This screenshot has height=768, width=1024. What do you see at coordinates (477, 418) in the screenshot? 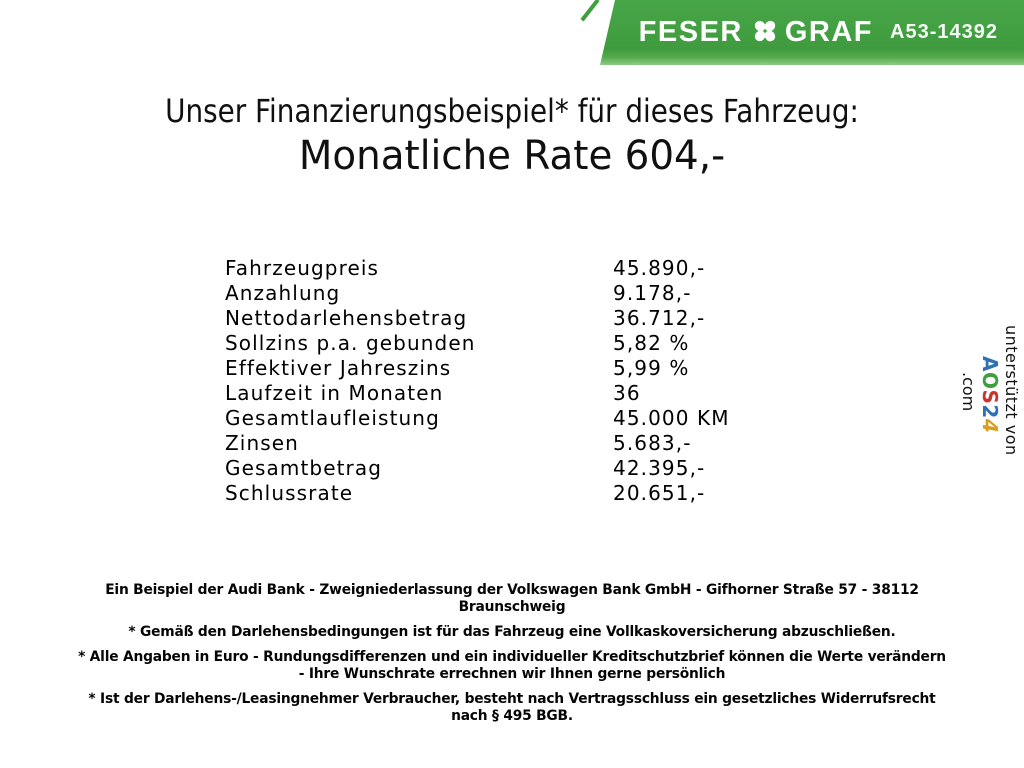
I see `table-row: Gesamtlaufleistung 45.000 KM` at bounding box center [477, 418].